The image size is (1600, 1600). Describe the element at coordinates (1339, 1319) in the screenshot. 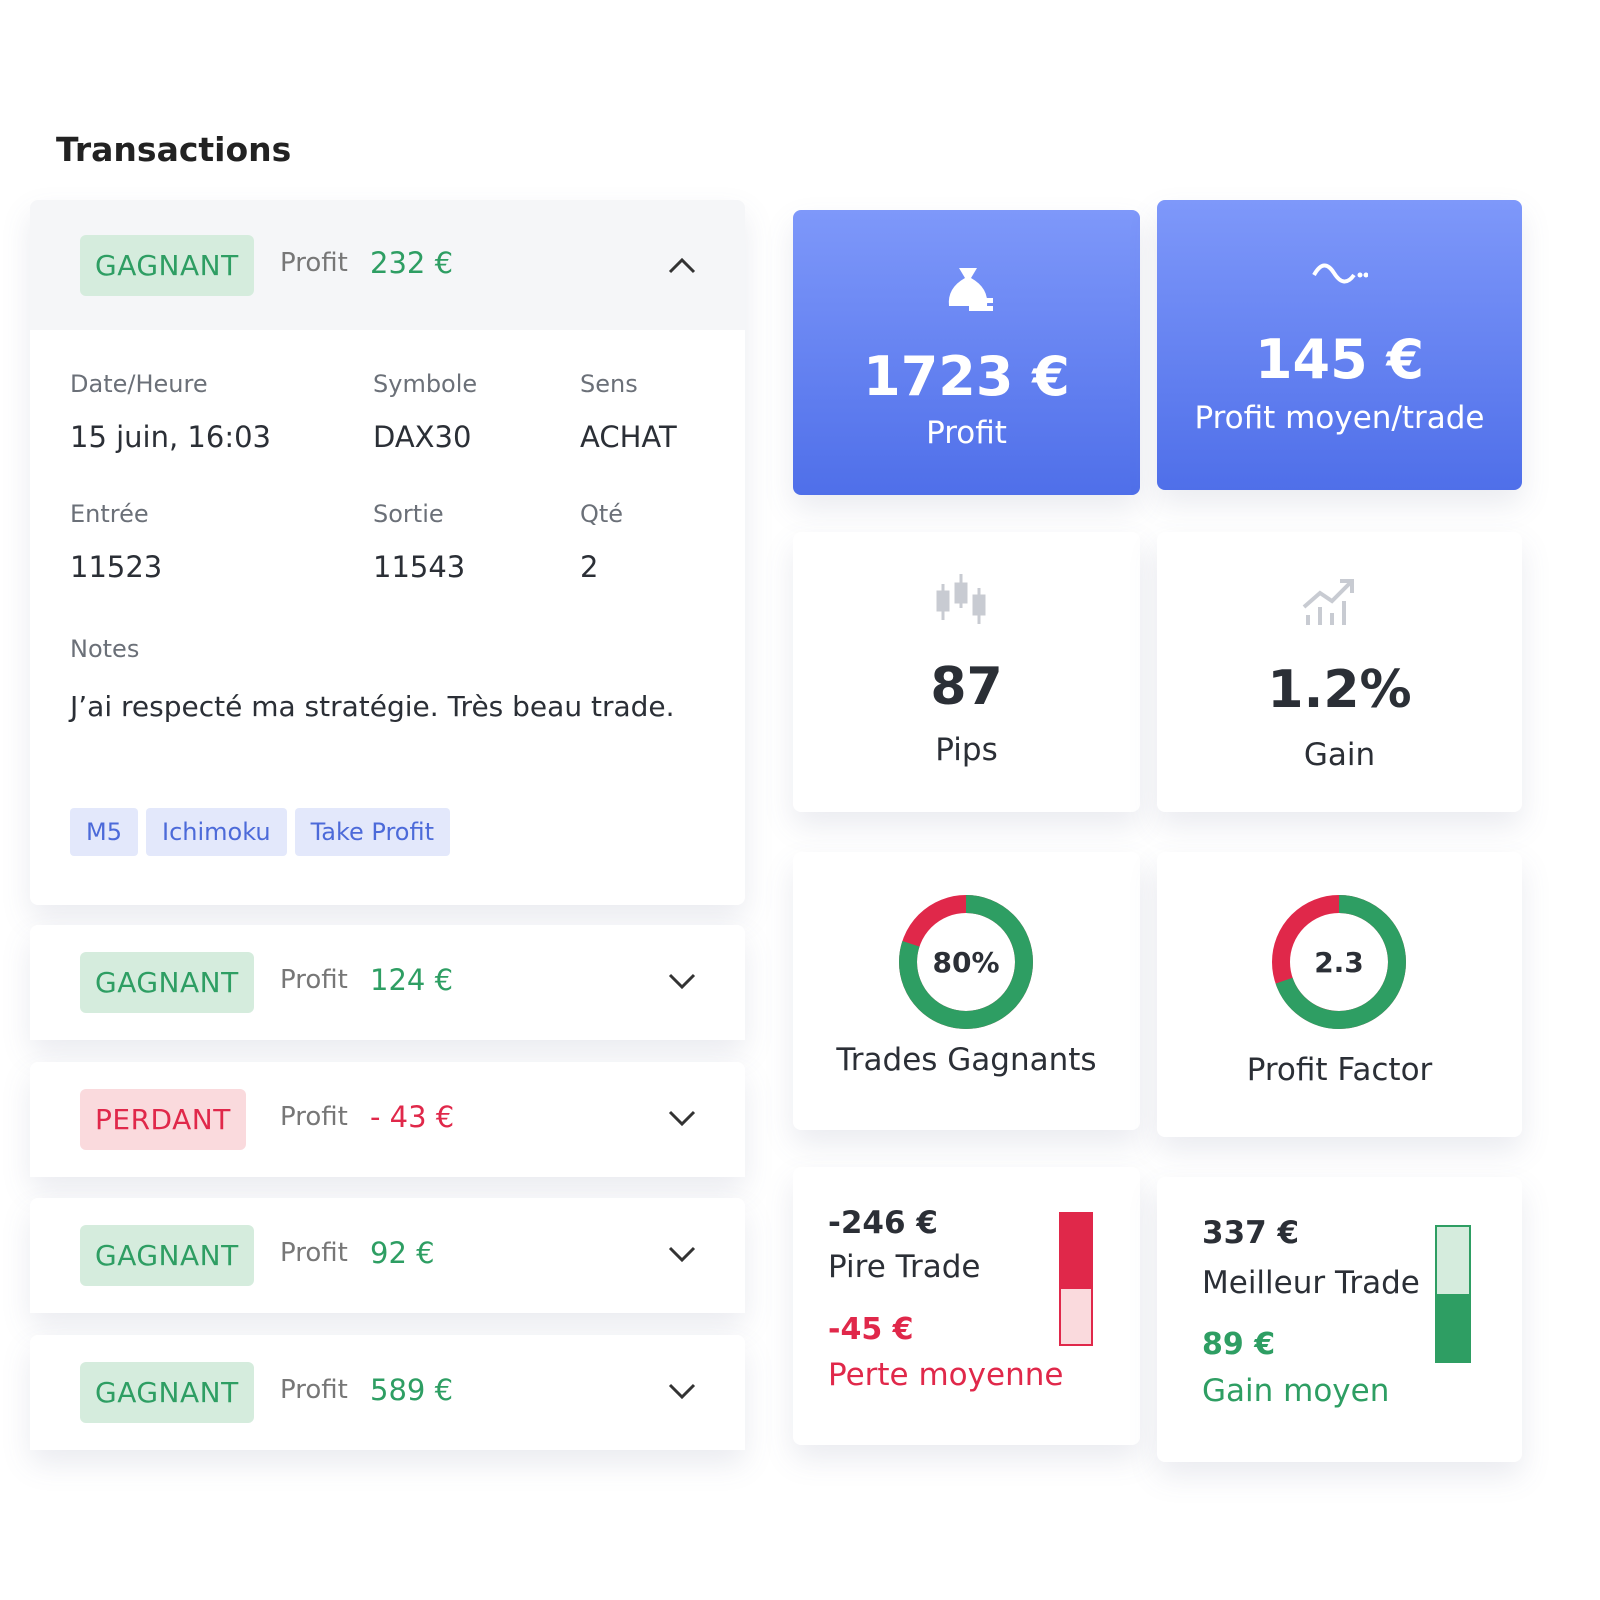

I see `stat-card: 337 € Meilleur Trade 89 € Gain moyen` at that location.